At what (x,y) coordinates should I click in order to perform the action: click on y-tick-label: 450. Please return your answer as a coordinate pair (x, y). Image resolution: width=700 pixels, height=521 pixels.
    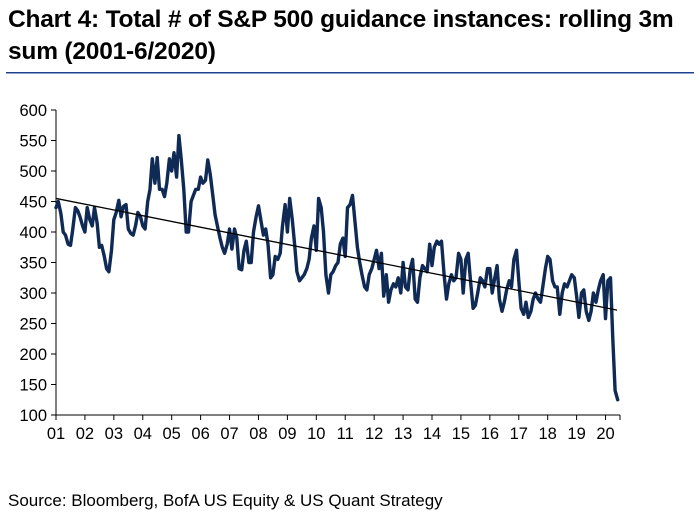
    Looking at the image, I should click on (33, 203).